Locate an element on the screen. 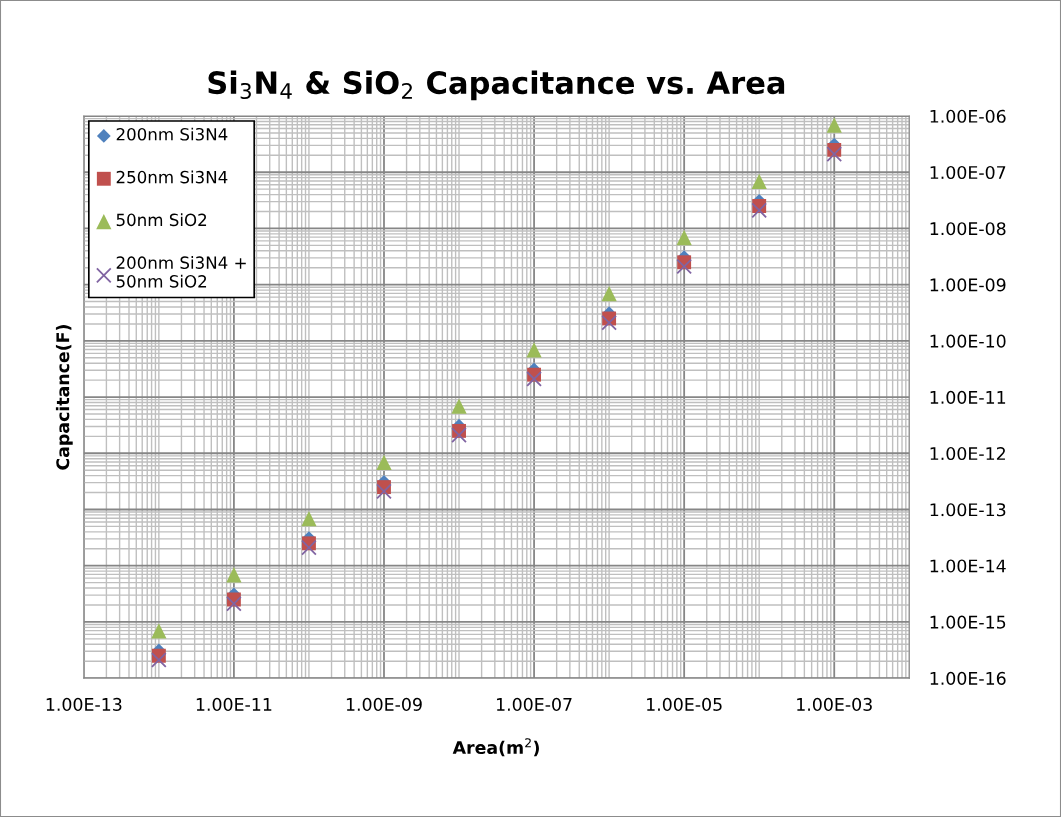  y-axis-title: Capacitance(F) is located at coordinates (64, 397).